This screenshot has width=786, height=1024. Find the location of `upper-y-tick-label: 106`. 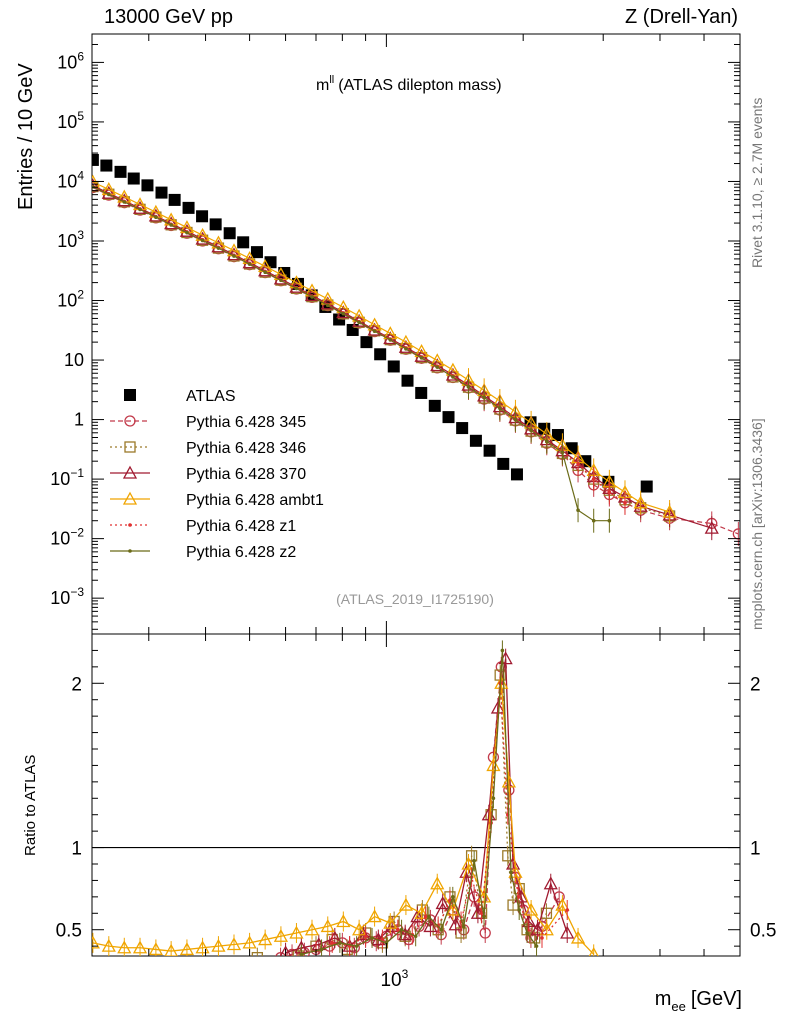

upper-y-tick-label: 106 is located at coordinates (70, 60).